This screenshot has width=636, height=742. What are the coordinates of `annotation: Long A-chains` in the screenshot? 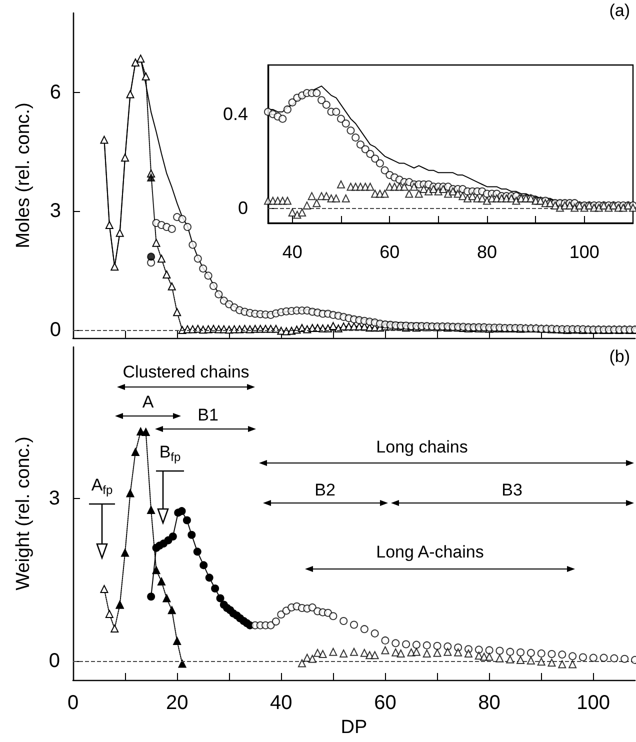 It's located at (430, 552).